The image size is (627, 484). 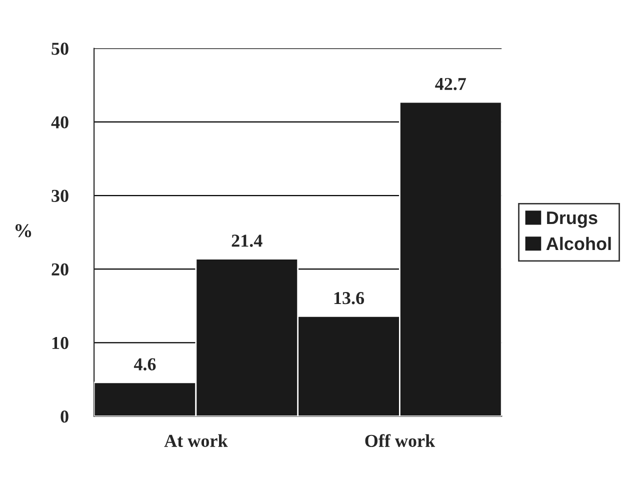 I want to click on legend-label: Alcohol, so click(x=578, y=243).